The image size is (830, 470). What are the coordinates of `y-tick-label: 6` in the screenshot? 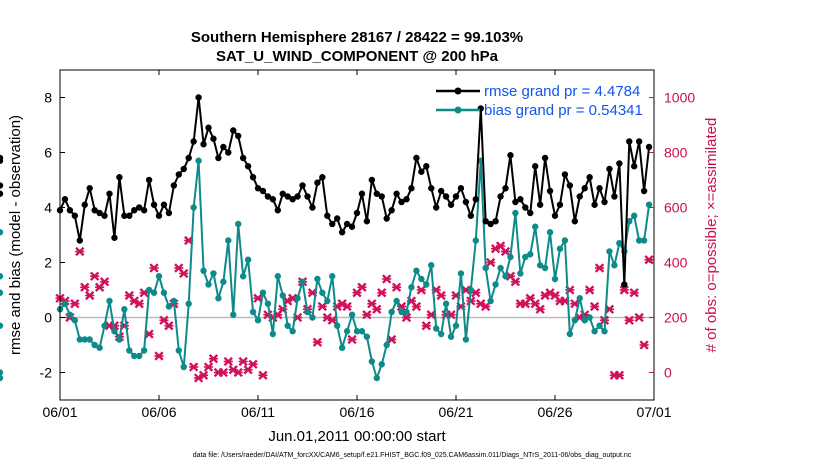 It's located at (48, 153).